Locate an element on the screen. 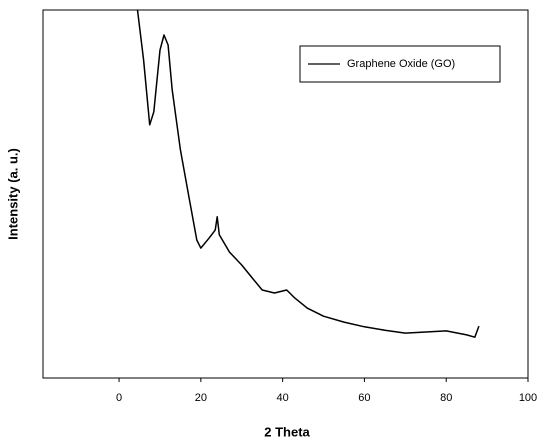 This screenshot has height=446, width=550. x-tick-label: 0 is located at coordinates (119, 398).